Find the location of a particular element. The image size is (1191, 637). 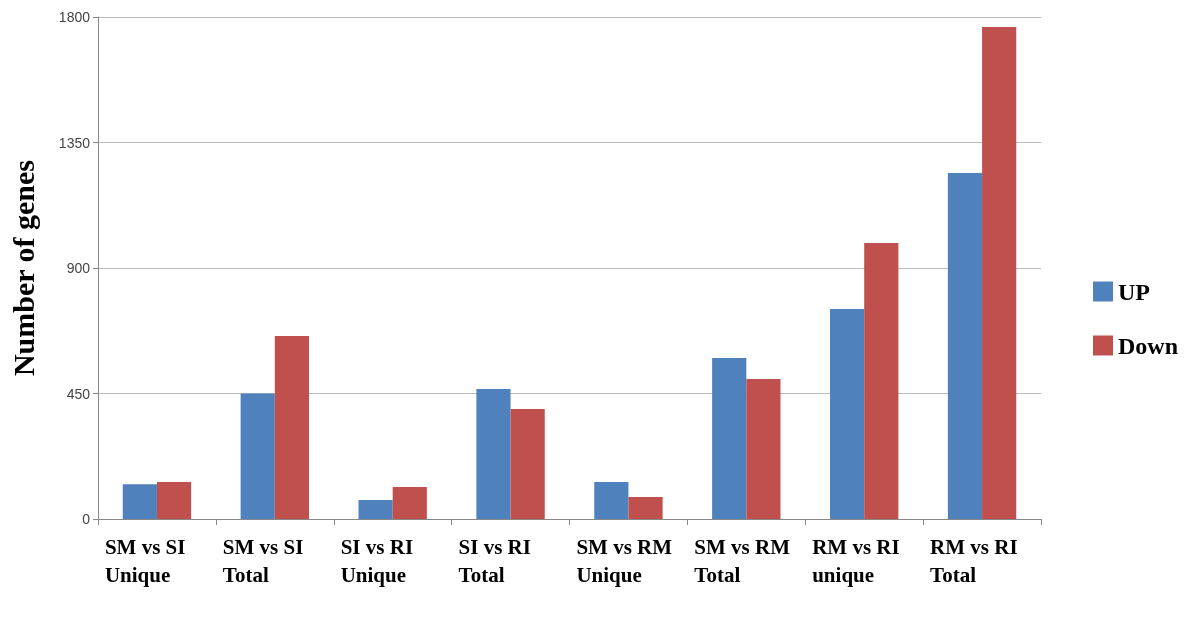

legend-label: UP is located at coordinates (1133, 291).